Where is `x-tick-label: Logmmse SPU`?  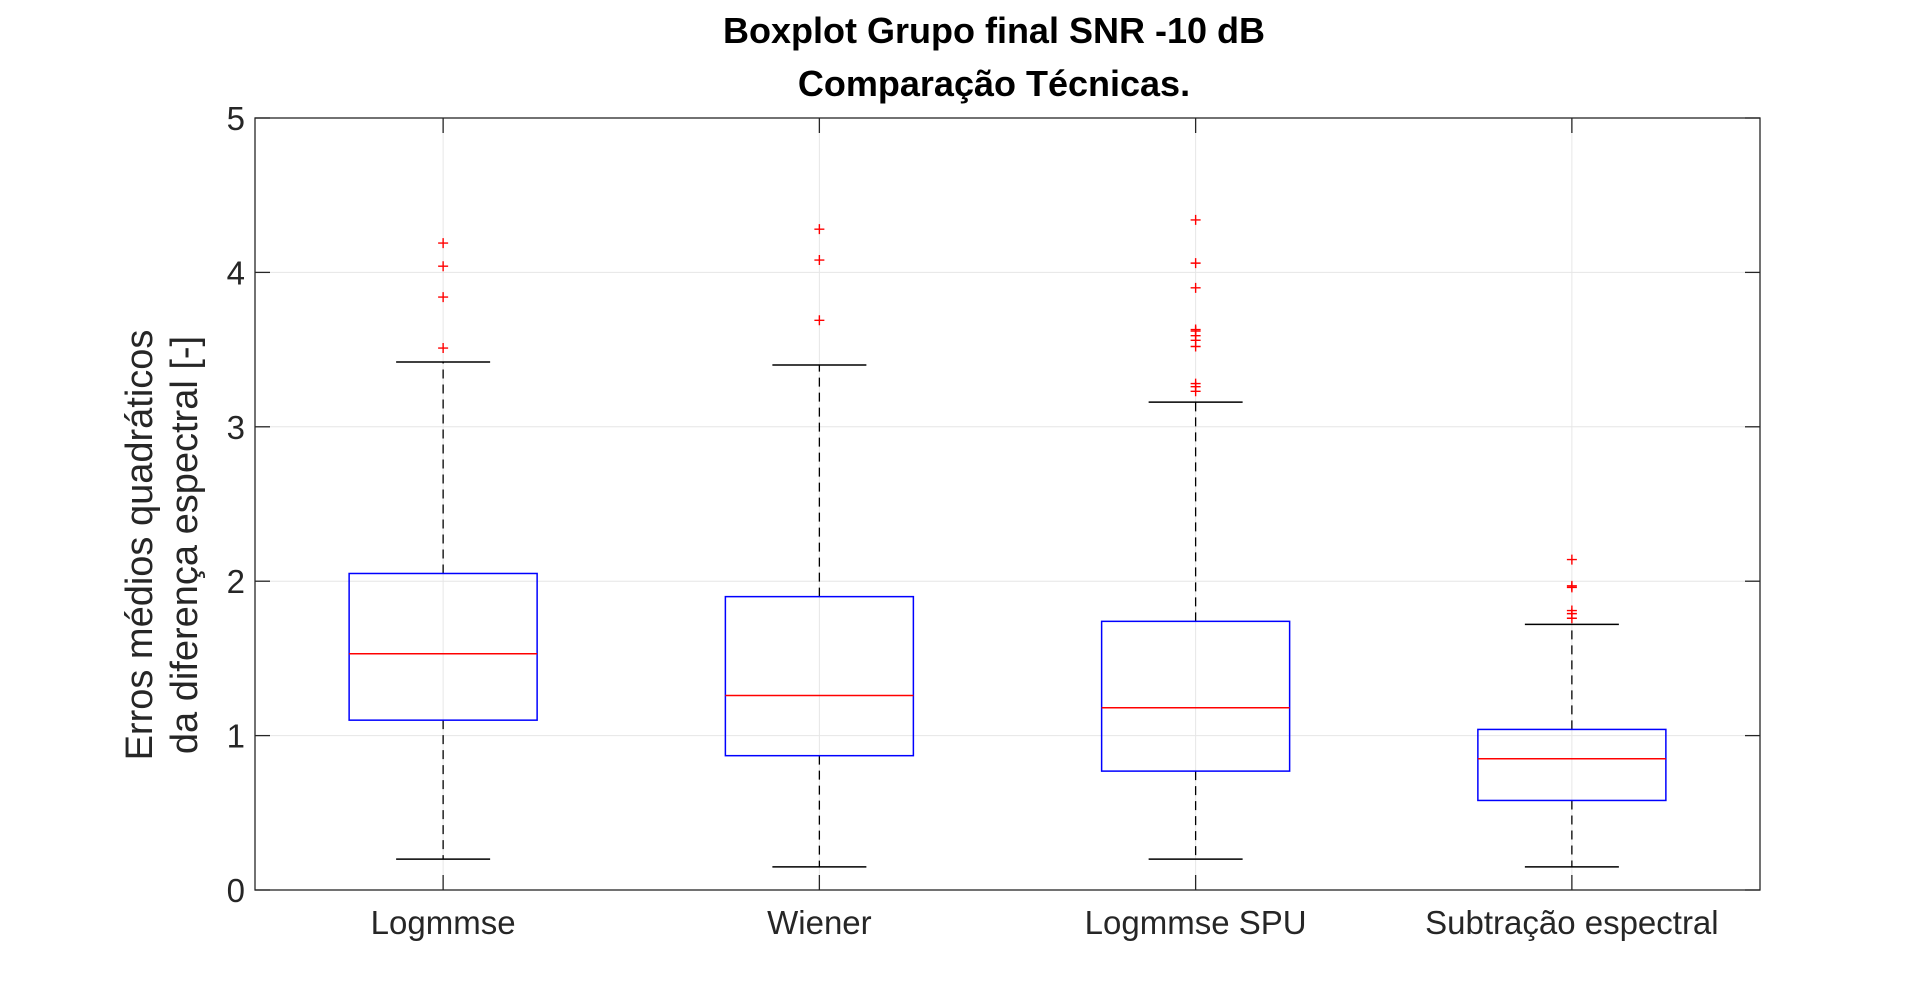
x-tick-label: Logmmse SPU is located at coordinates (1196, 922).